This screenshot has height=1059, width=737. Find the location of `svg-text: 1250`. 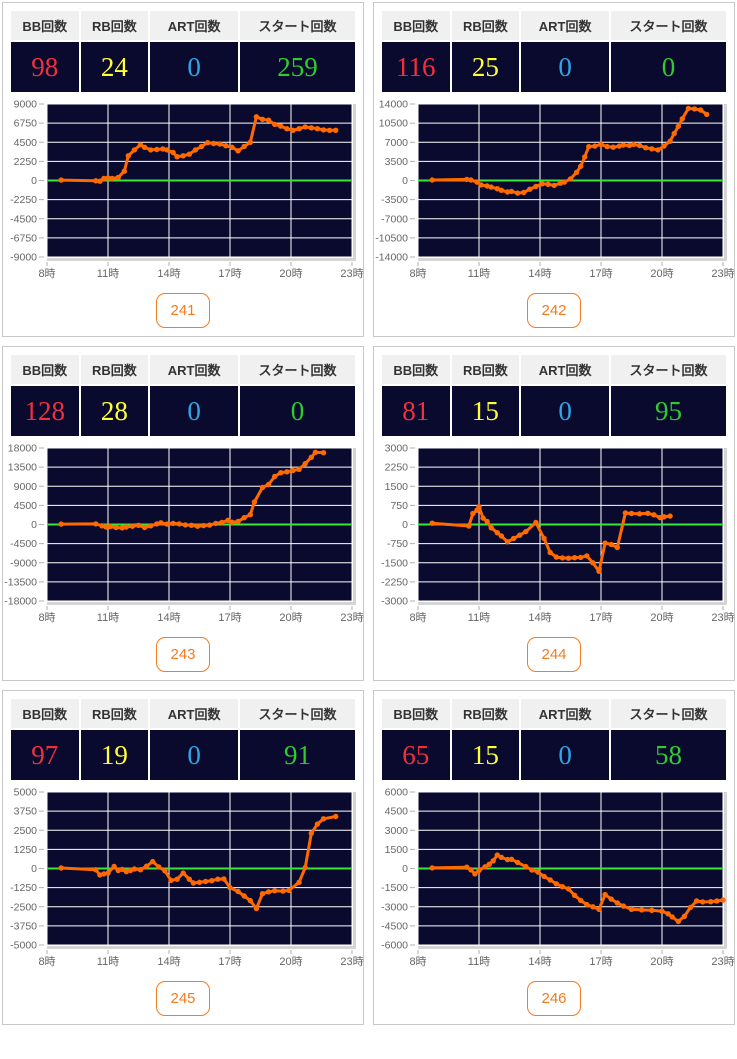

svg-text: 1250 is located at coordinates (26, 850).